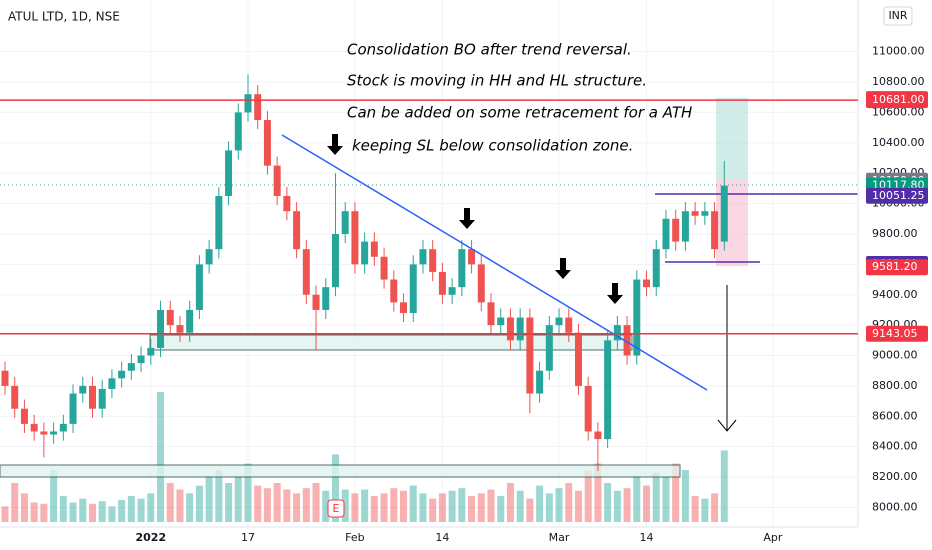 The height and width of the screenshot is (550, 932). Describe the element at coordinates (895, 415) in the screenshot. I see `y-tick-label: 8600.00` at that location.